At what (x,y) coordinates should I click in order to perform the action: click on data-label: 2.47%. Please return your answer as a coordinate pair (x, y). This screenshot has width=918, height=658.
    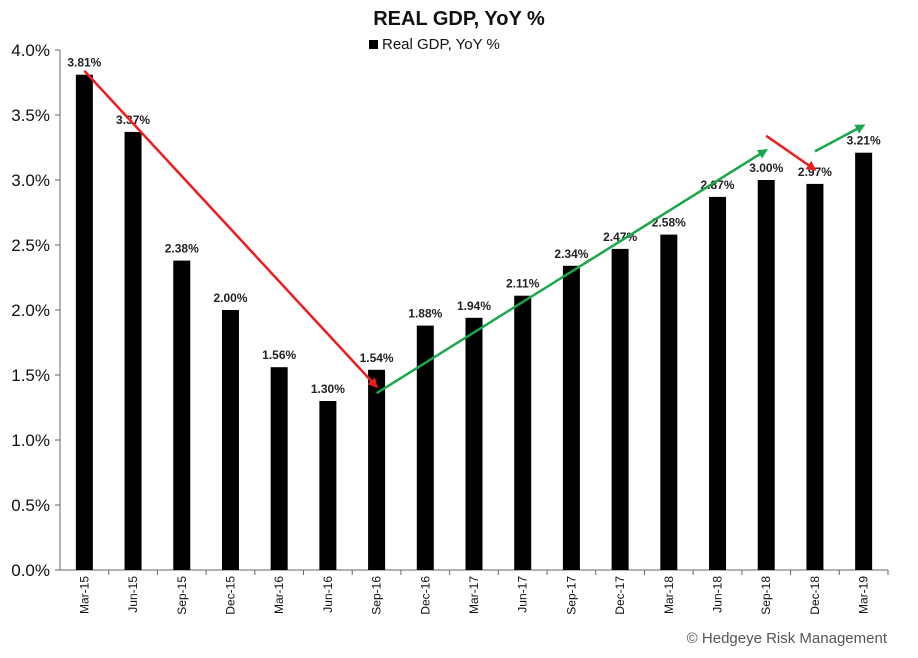
    Looking at the image, I should click on (620, 237).